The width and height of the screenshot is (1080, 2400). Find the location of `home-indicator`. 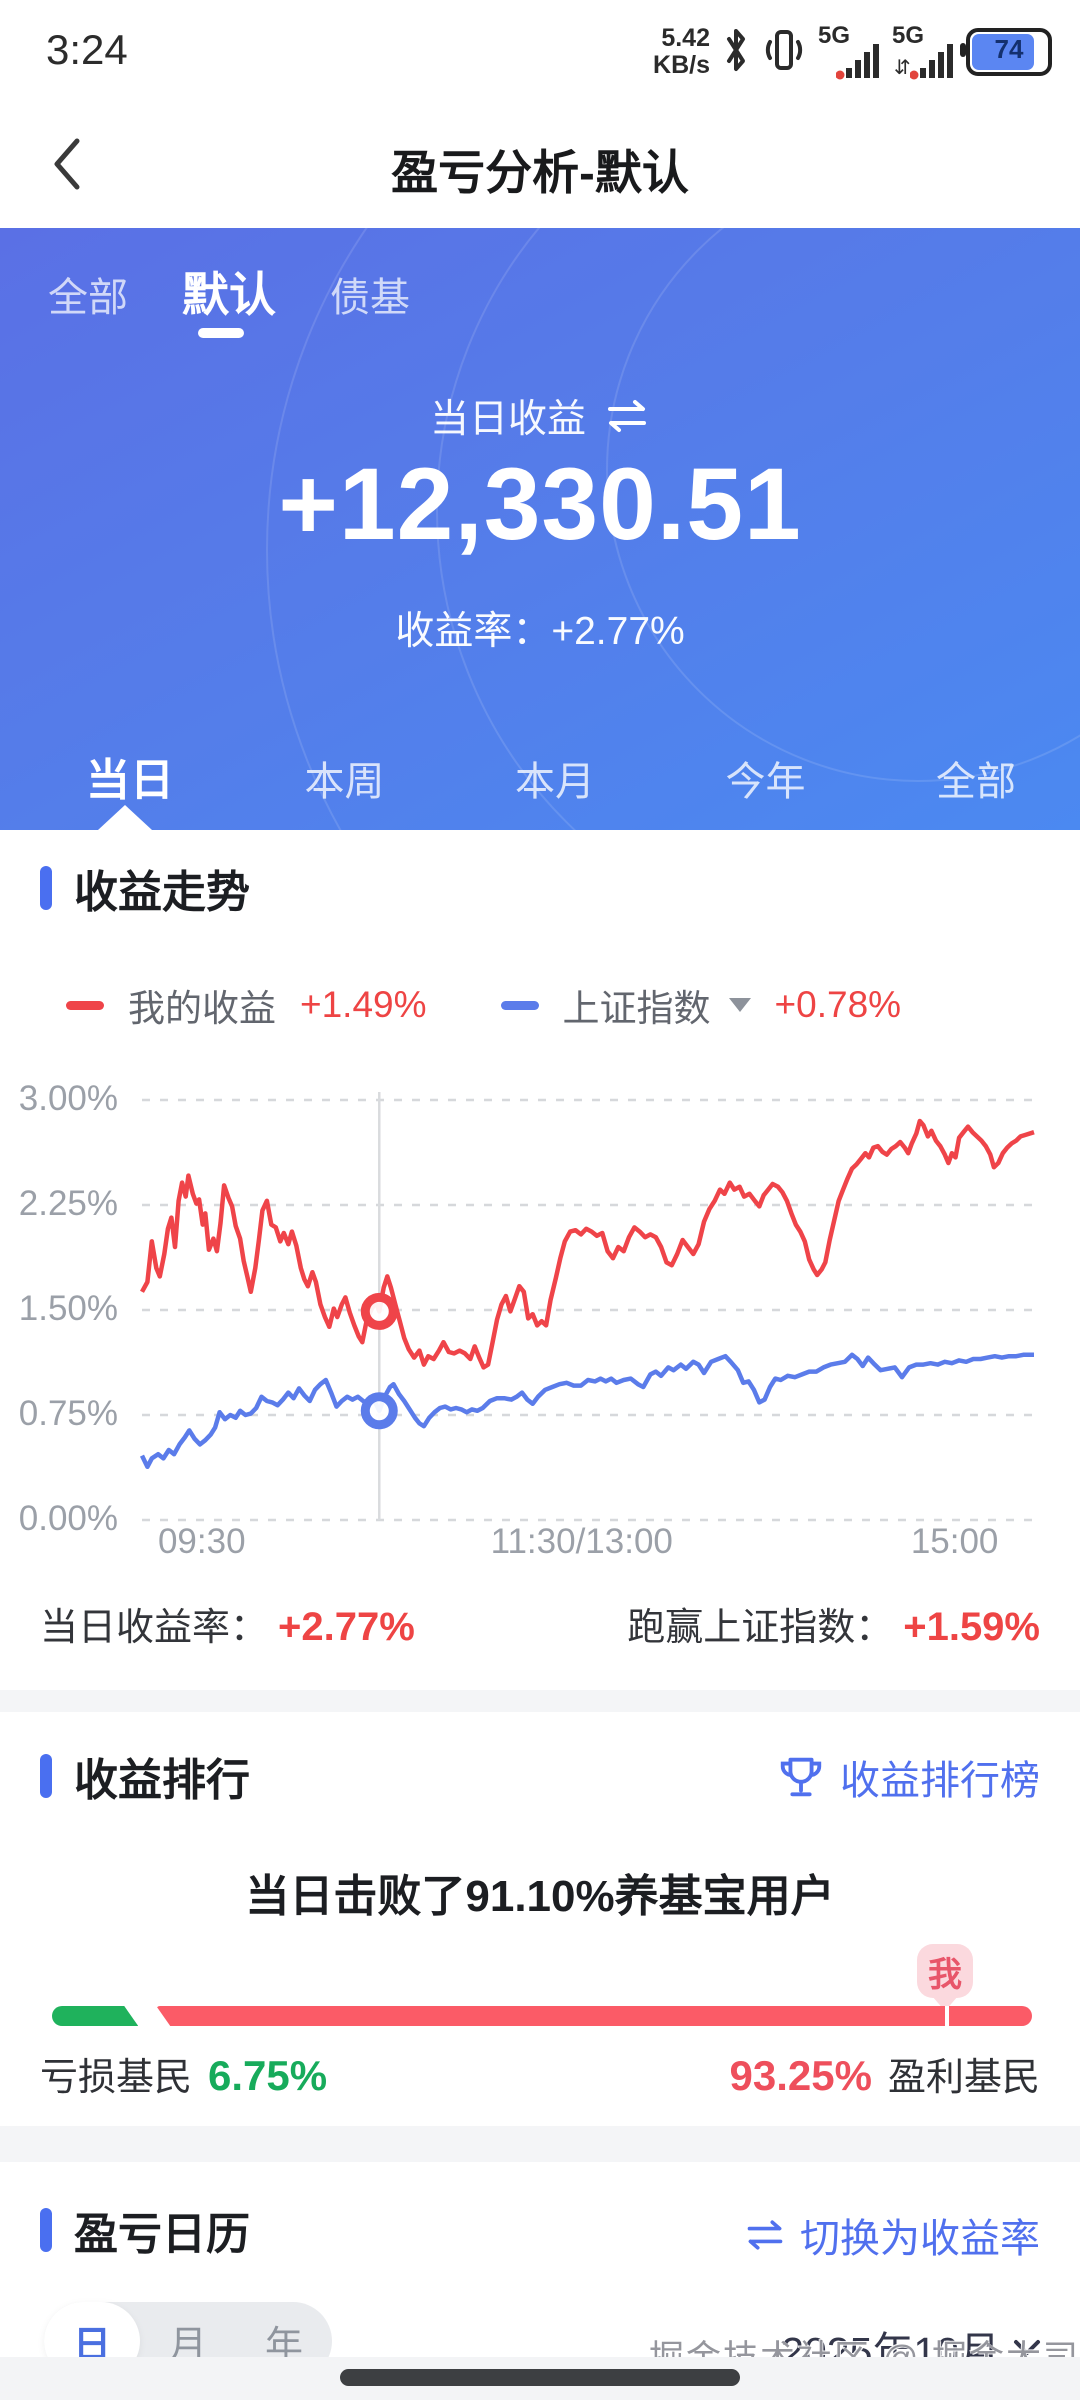

home-indicator is located at coordinates (540, 2377).